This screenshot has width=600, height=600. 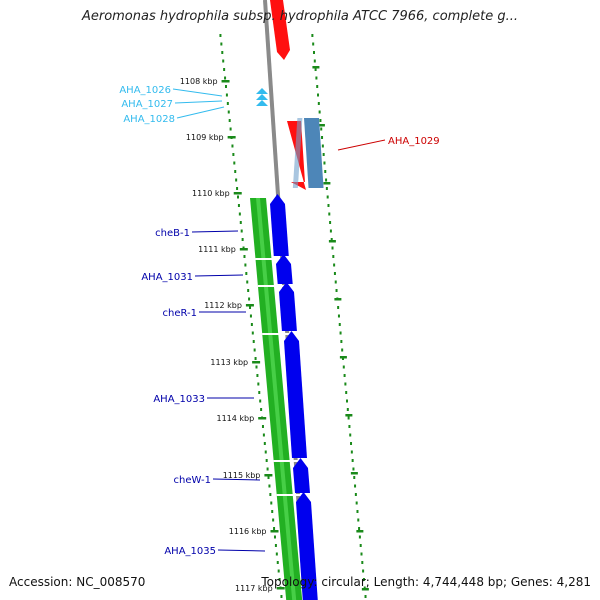 What do you see at coordinates (192, 480) in the screenshot?
I see `gene-label: cheW-1` at bounding box center [192, 480].